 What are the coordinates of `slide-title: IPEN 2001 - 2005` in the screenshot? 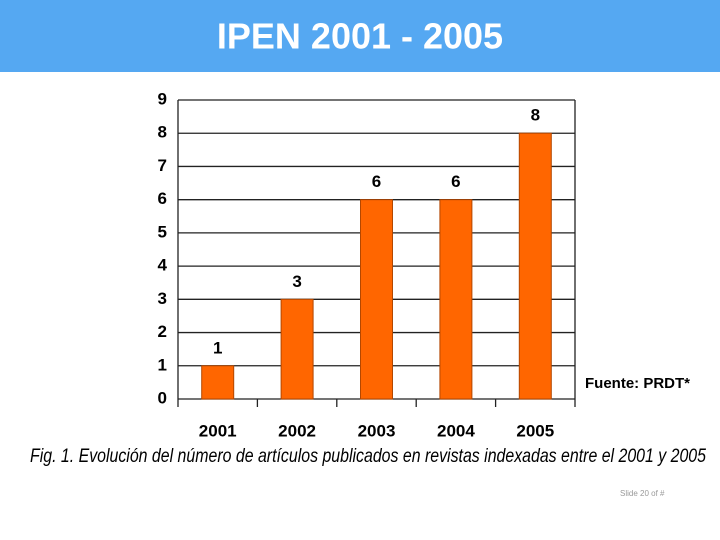 It's located at (360, 36).